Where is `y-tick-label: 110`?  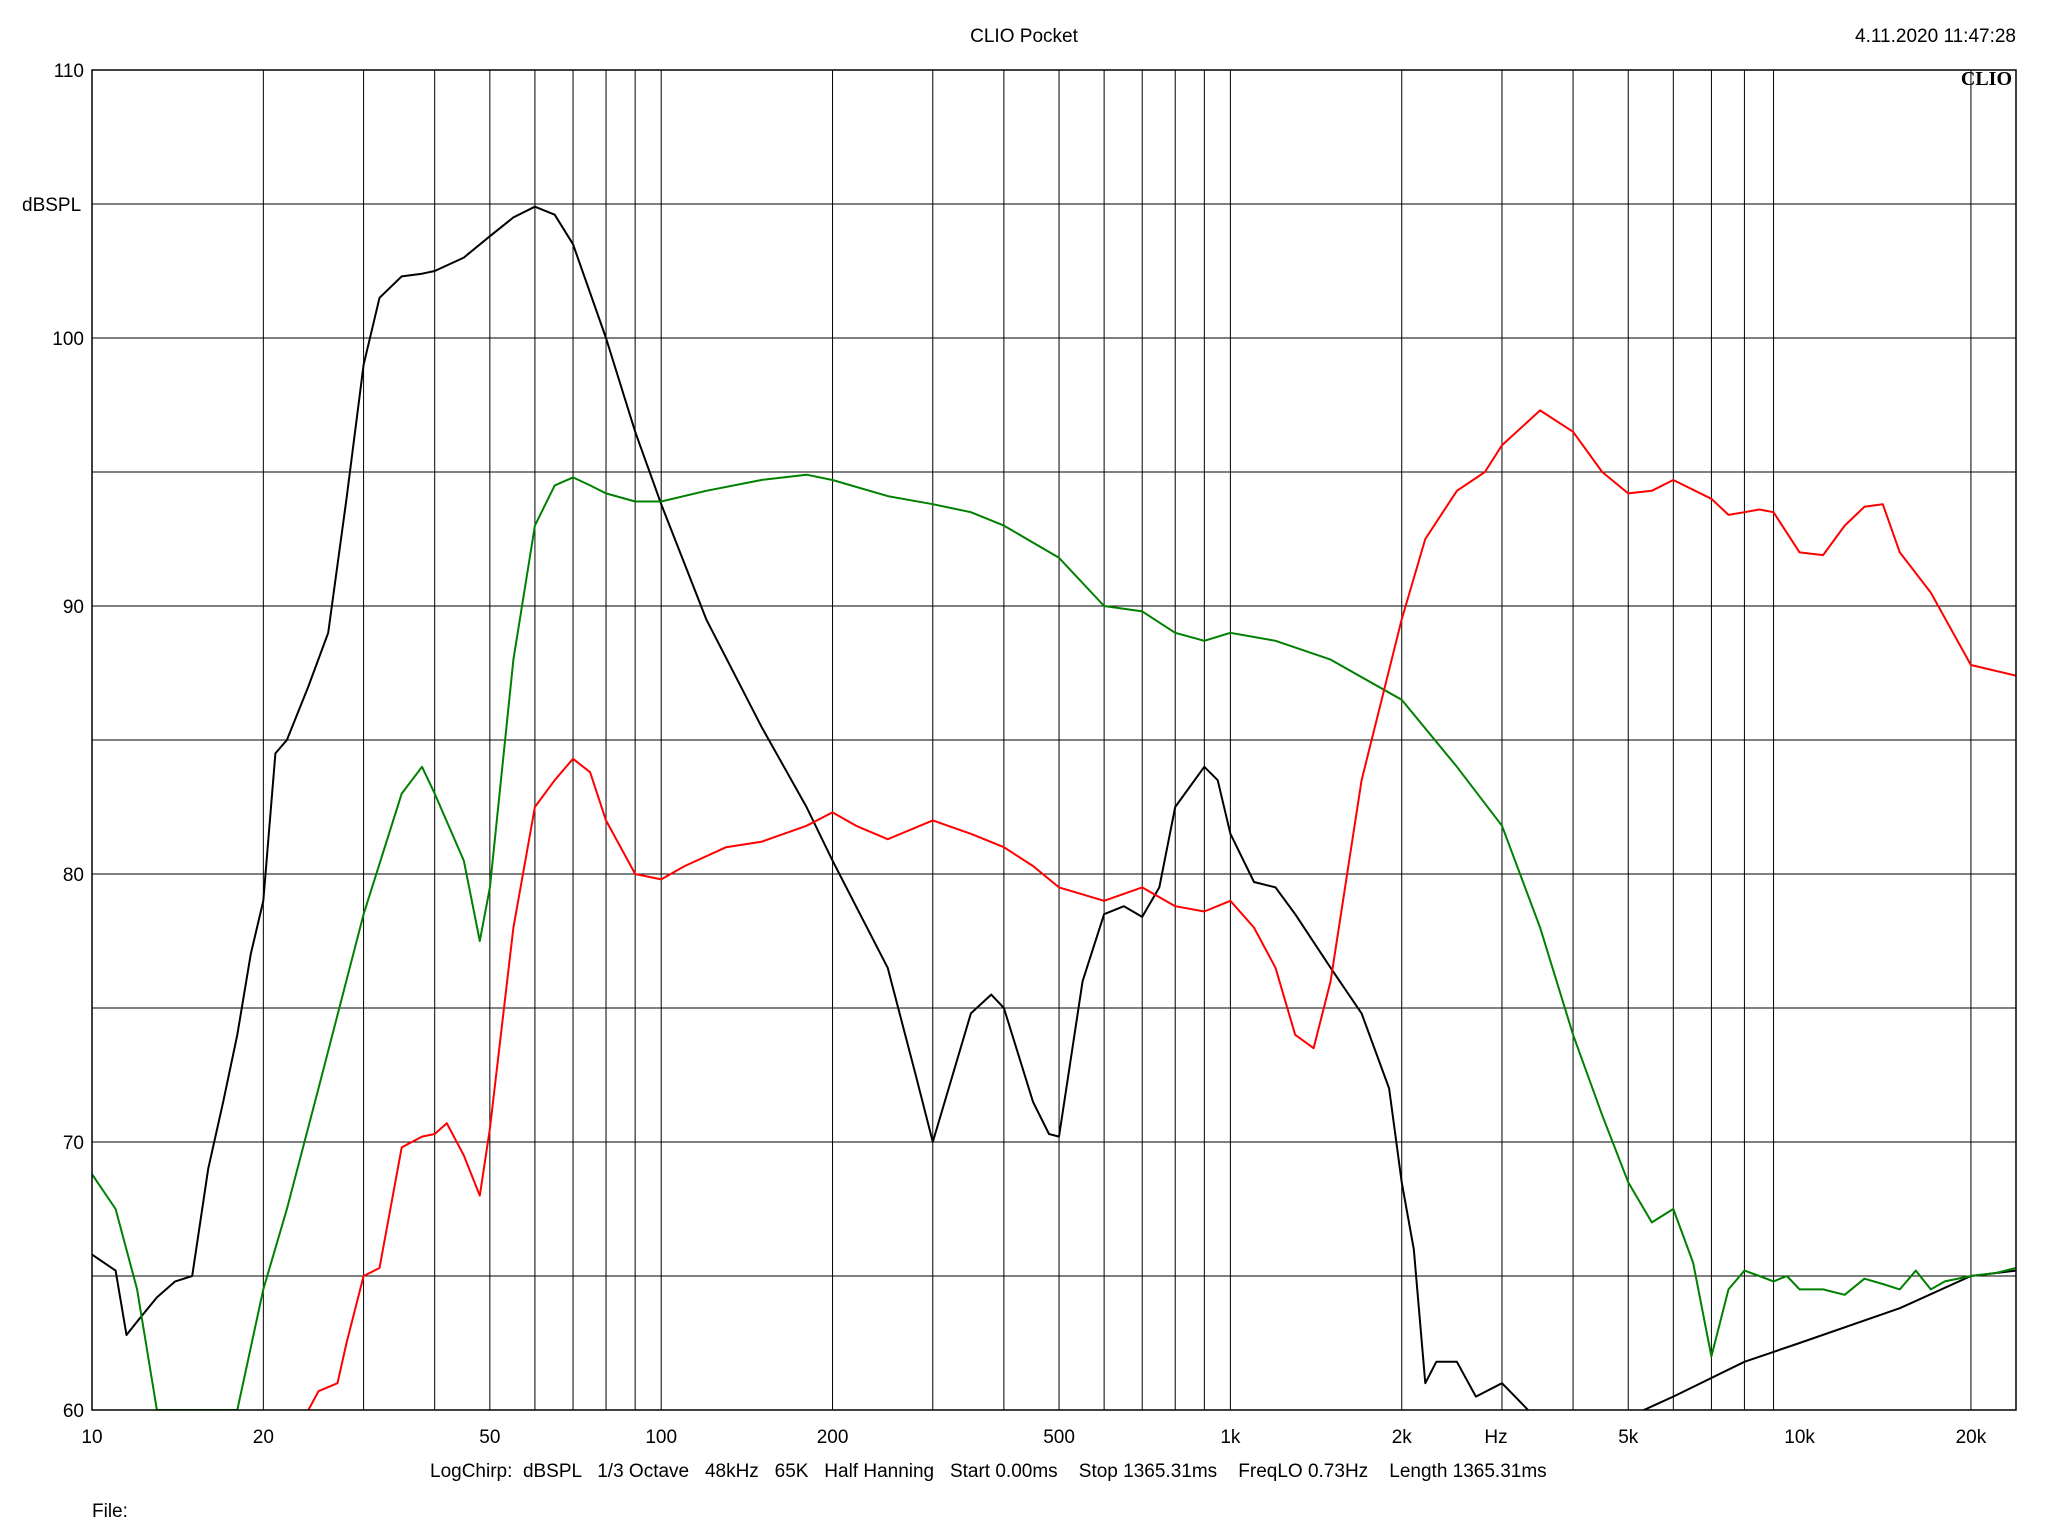 y-tick-label: 110 is located at coordinates (69, 71).